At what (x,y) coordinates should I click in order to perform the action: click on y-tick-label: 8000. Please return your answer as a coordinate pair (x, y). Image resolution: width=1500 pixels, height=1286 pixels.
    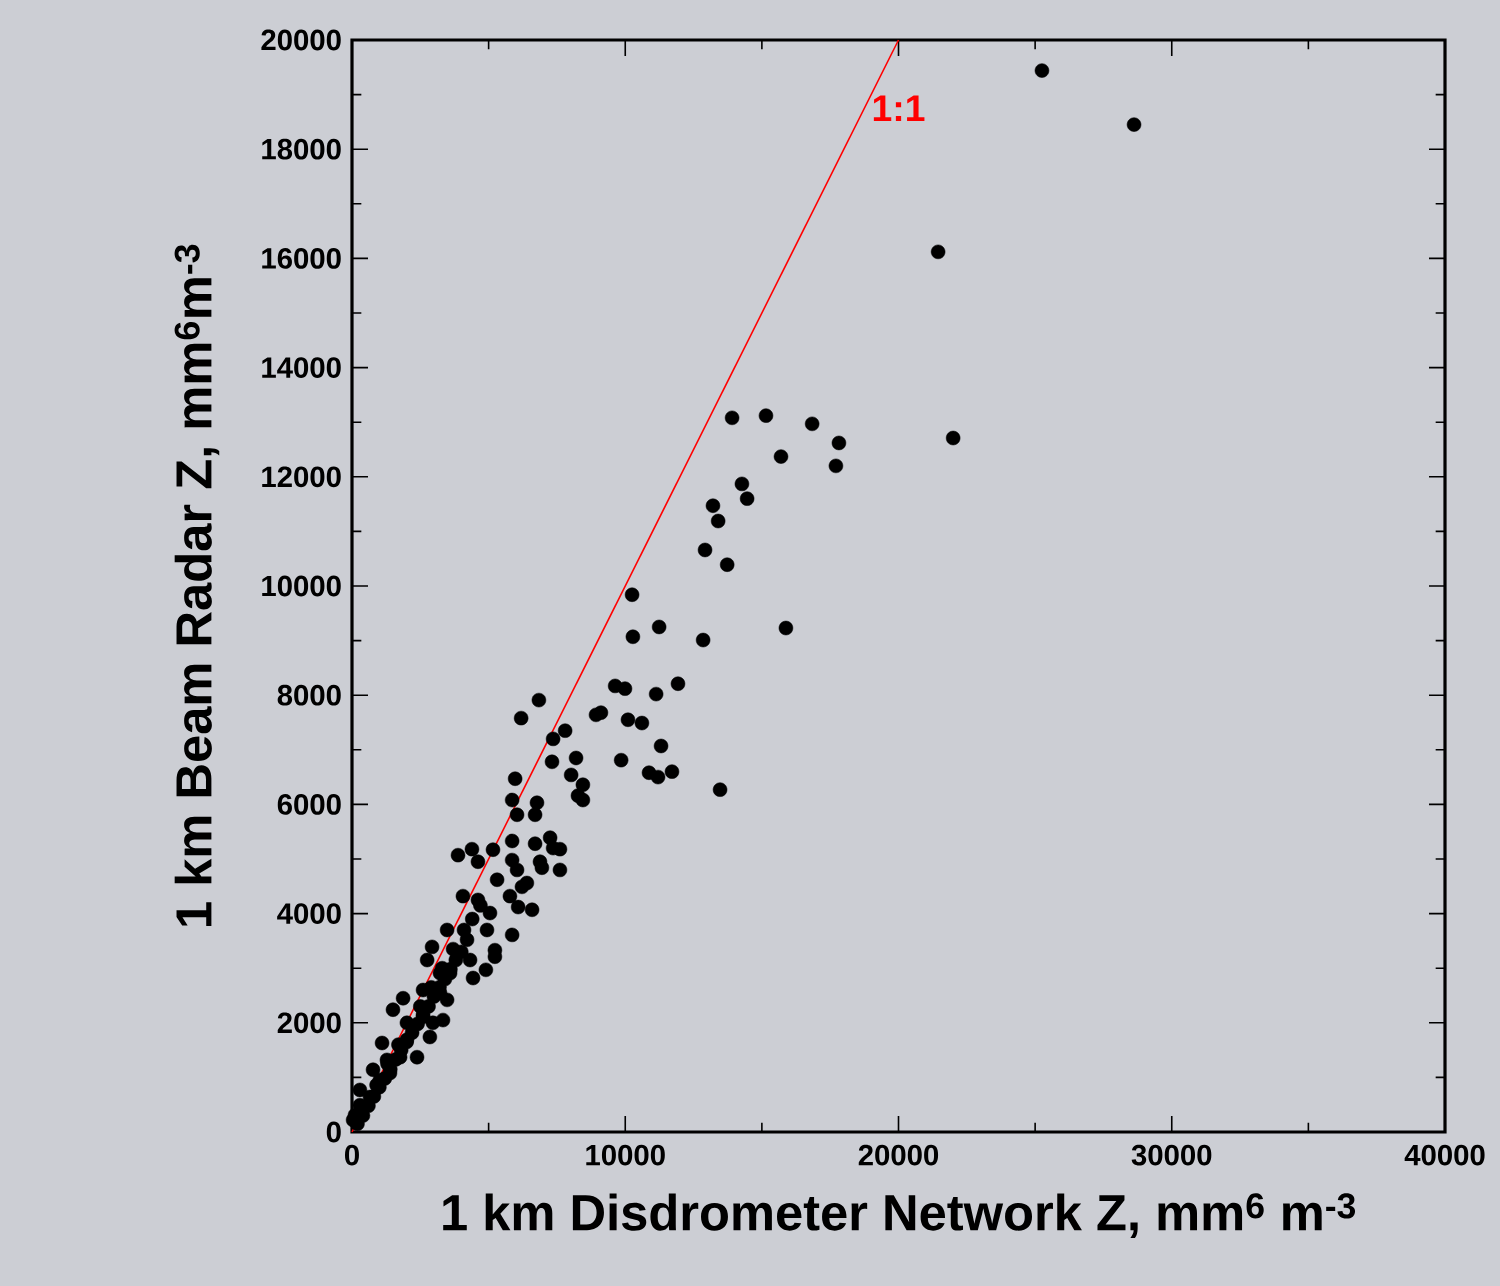
    Looking at the image, I should click on (309, 695).